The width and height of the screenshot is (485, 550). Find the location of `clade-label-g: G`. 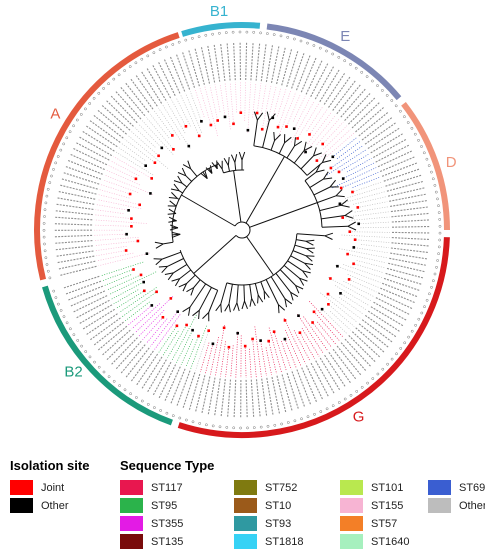

clade-label-g: G is located at coordinates (359, 417).